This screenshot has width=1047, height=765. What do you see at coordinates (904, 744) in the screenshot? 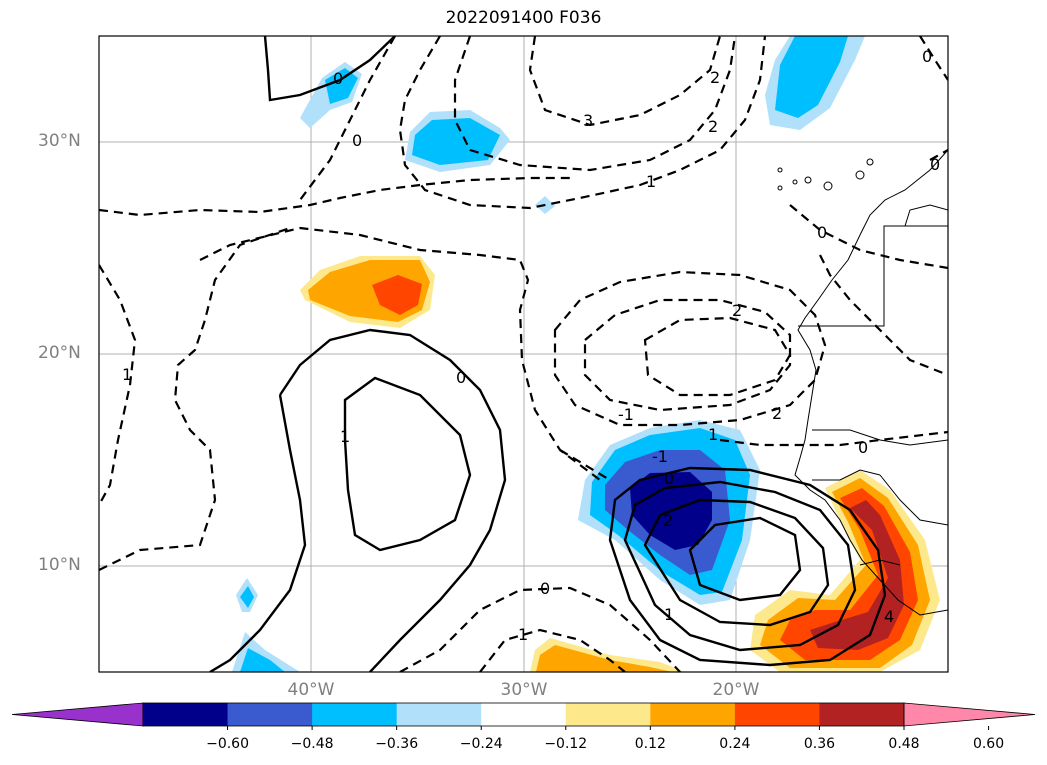
I see `colorbar-tick-label: 0.48` at bounding box center [904, 744].